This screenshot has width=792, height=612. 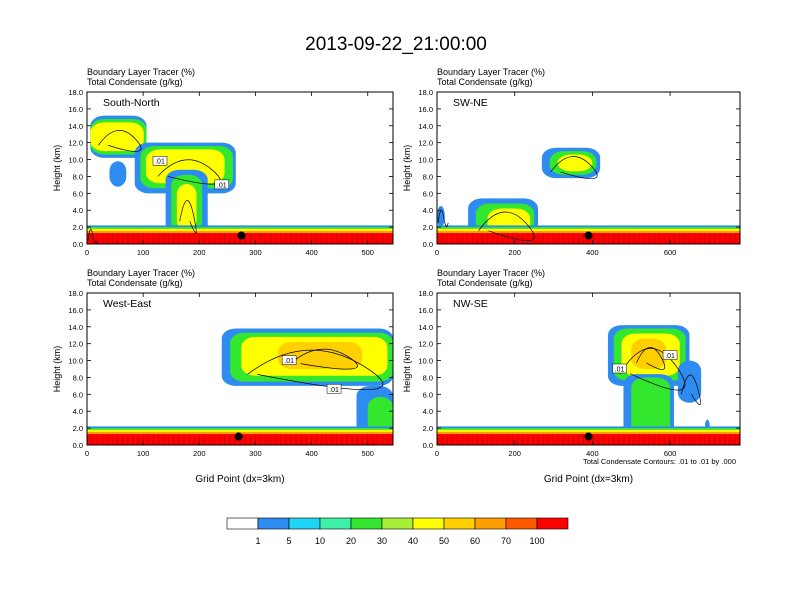 I want to click on colorbar-label: 30, so click(x=382, y=541).